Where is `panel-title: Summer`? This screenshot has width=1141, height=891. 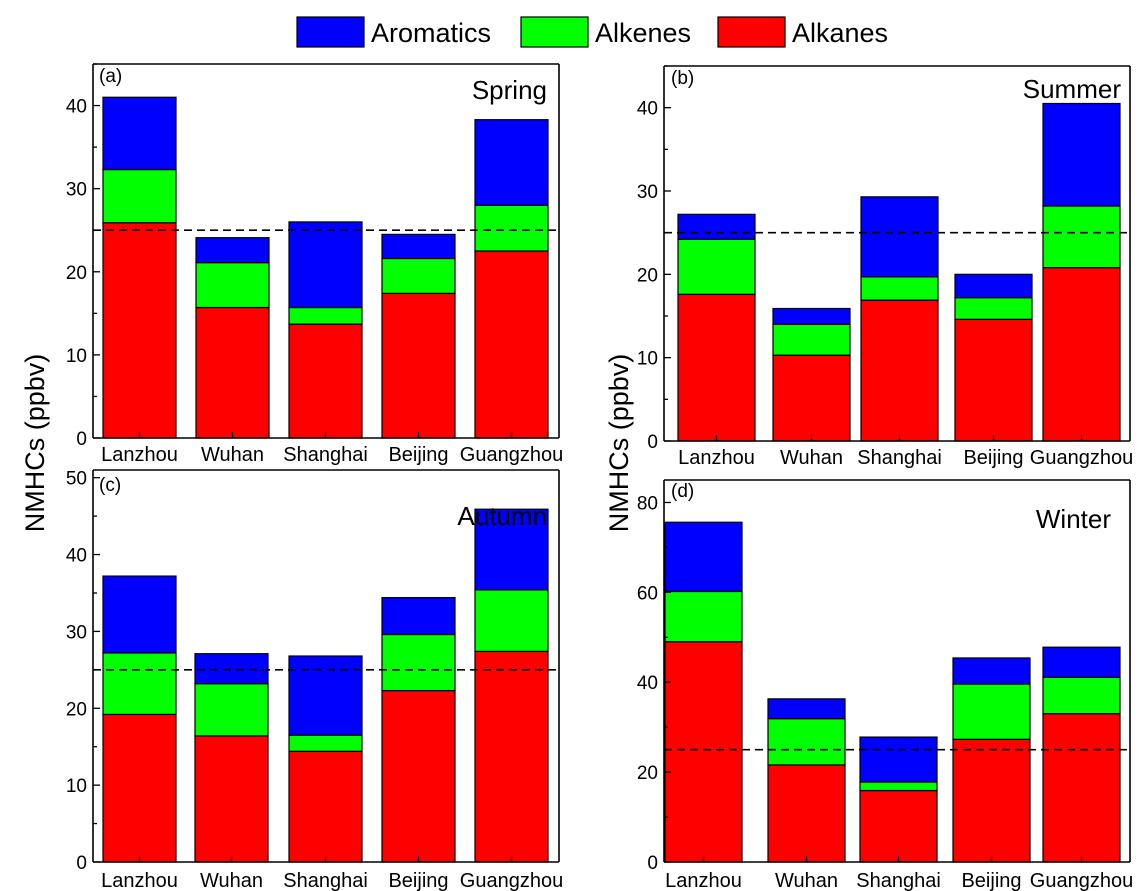
panel-title: Summer is located at coordinates (1072, 89).